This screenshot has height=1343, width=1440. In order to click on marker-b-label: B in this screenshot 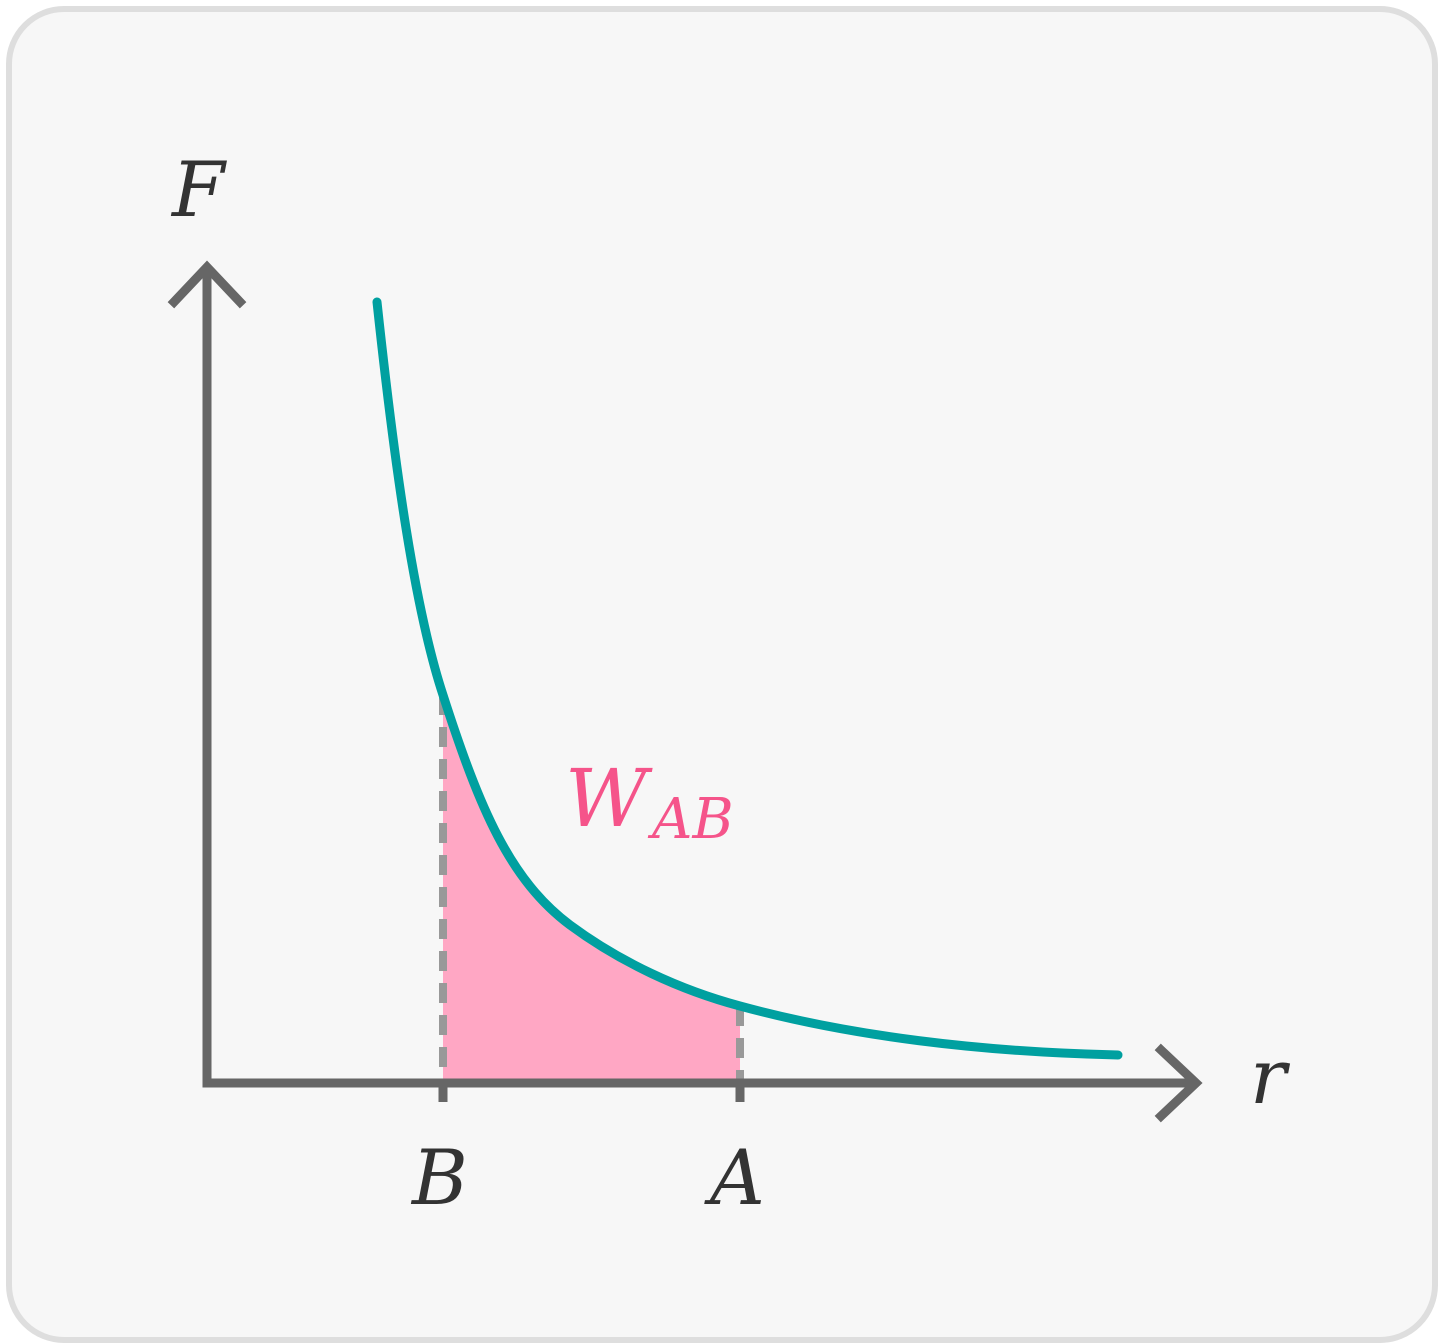, I will do `click(439, 1177)`.